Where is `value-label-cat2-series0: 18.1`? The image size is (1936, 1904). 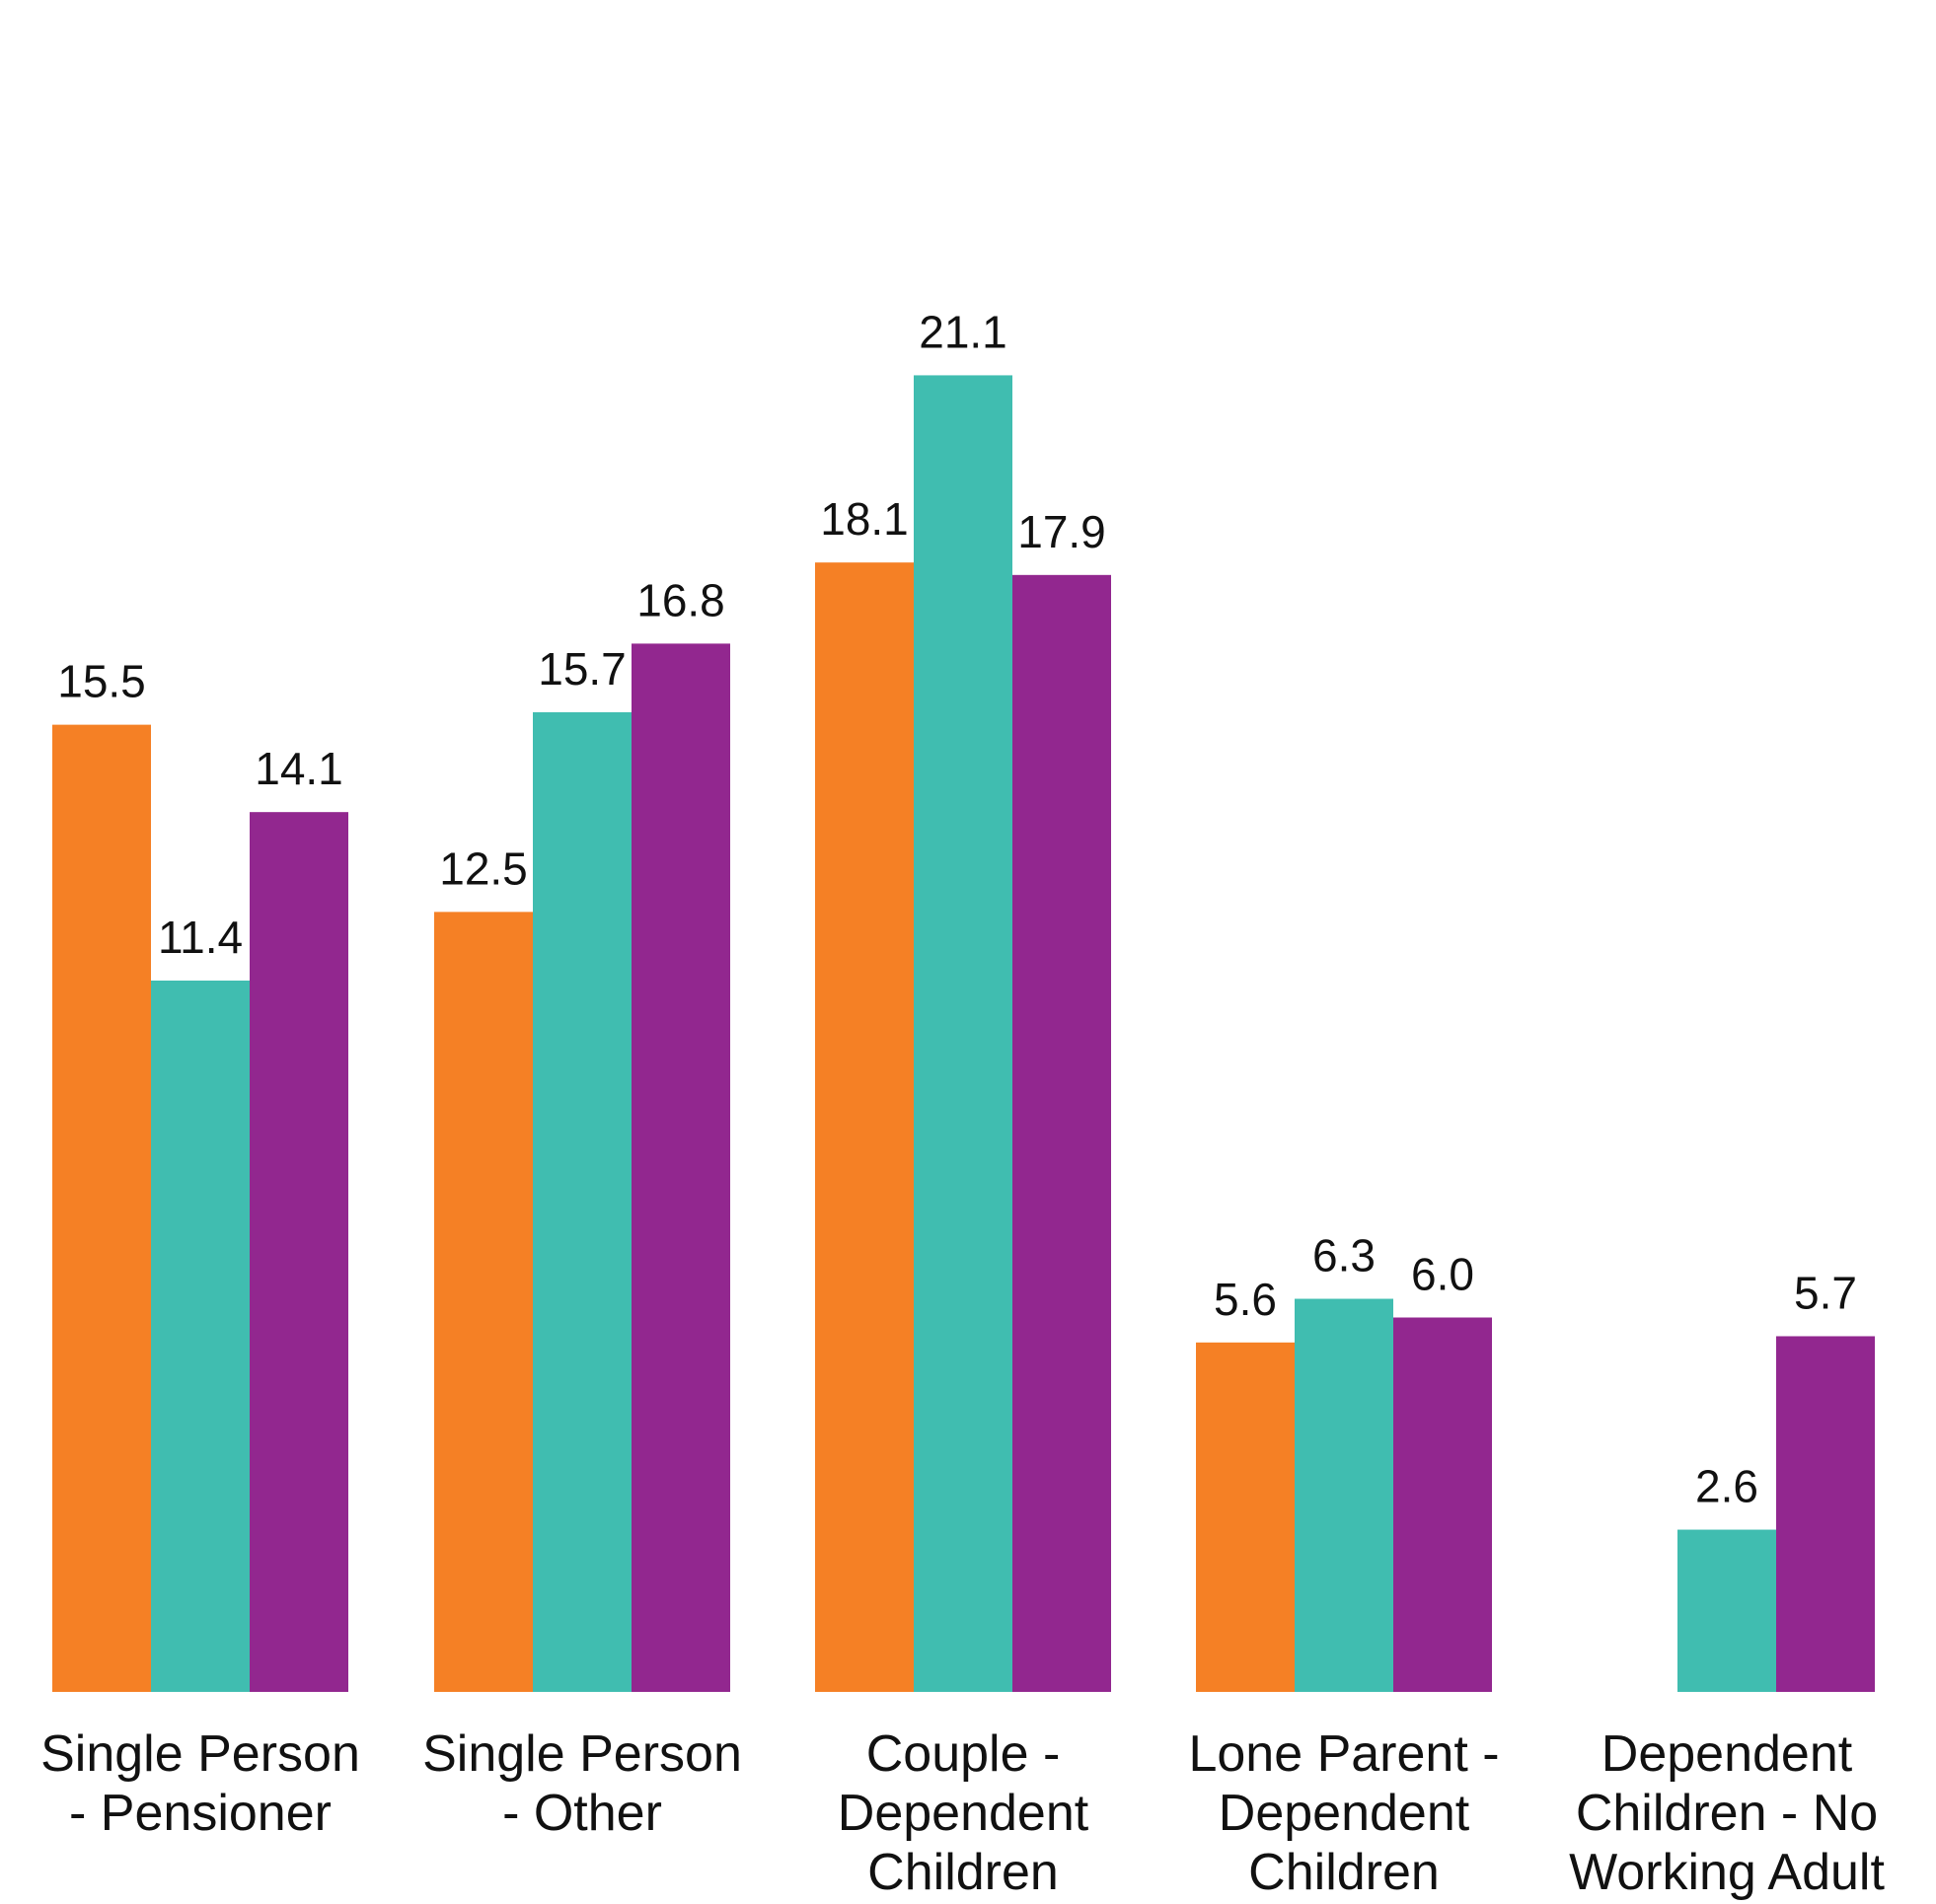
value-label-cat2-series0: 18.1 is located at coordinates (864, 519).